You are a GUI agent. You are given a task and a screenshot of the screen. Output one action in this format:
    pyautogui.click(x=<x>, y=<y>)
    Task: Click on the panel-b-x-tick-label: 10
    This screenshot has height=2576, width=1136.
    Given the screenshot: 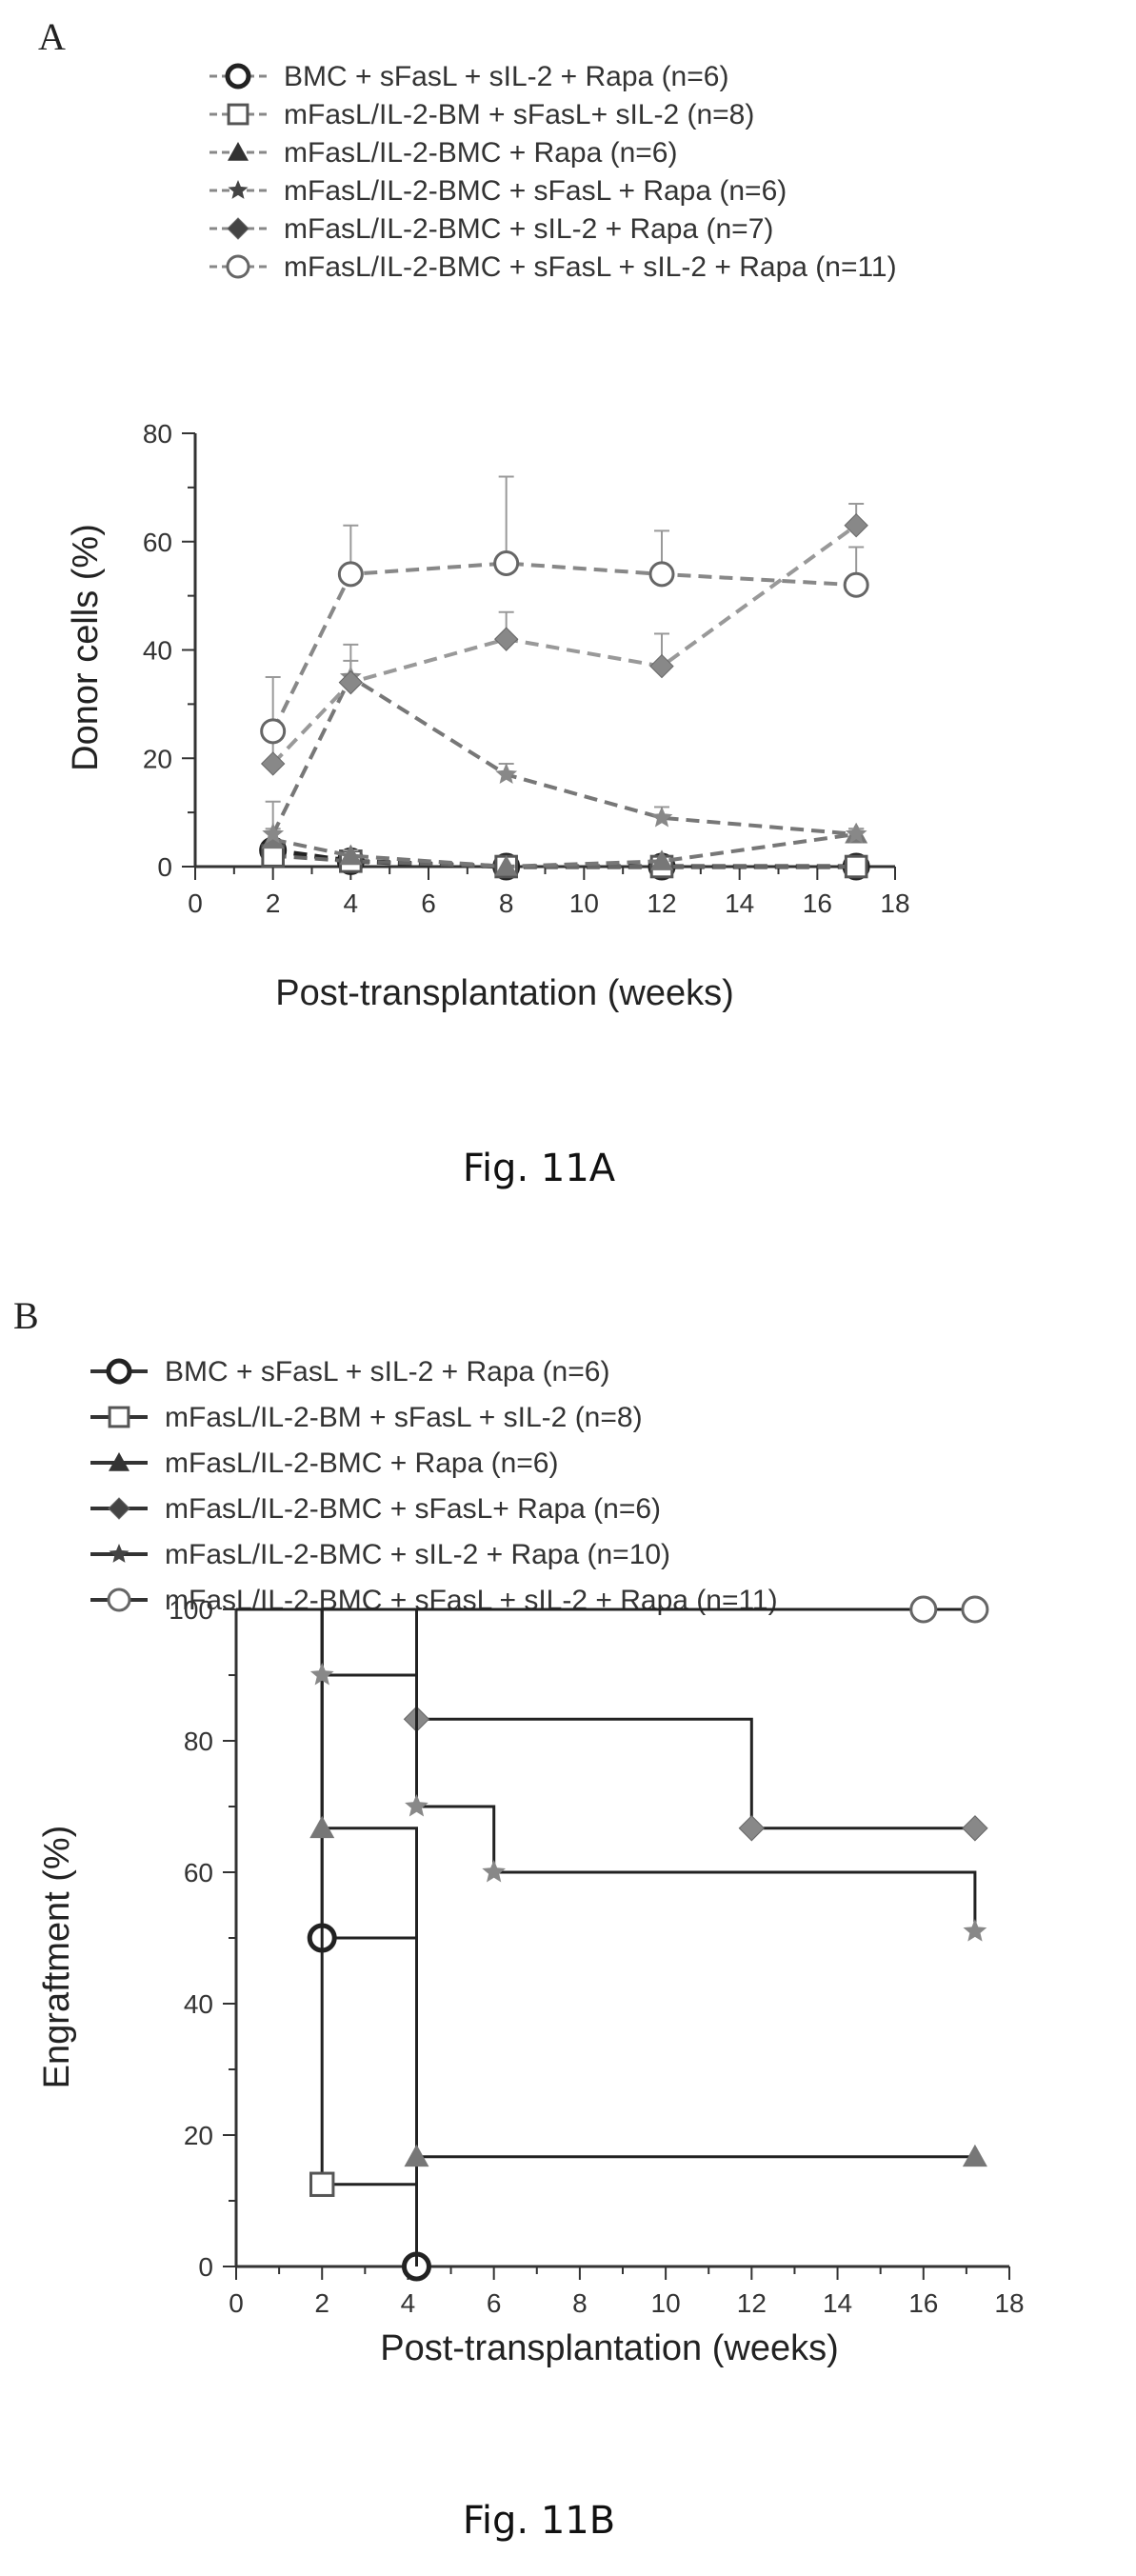 What is the action you would take?
    pyautogui.click(x=666, y=2303)
    